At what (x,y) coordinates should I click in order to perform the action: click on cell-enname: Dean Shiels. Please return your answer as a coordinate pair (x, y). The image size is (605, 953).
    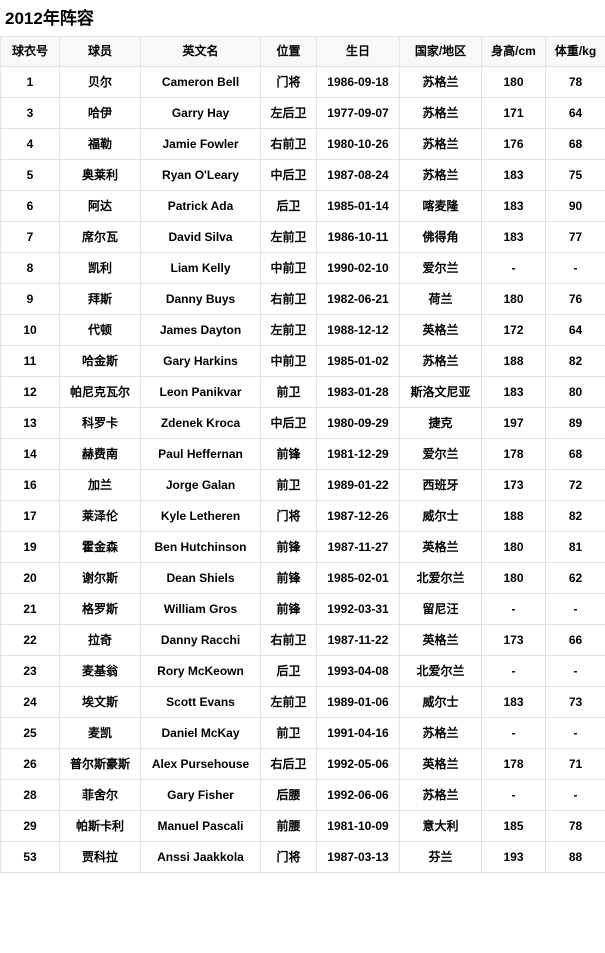
    Looking at the image, I should click on (200, 578).